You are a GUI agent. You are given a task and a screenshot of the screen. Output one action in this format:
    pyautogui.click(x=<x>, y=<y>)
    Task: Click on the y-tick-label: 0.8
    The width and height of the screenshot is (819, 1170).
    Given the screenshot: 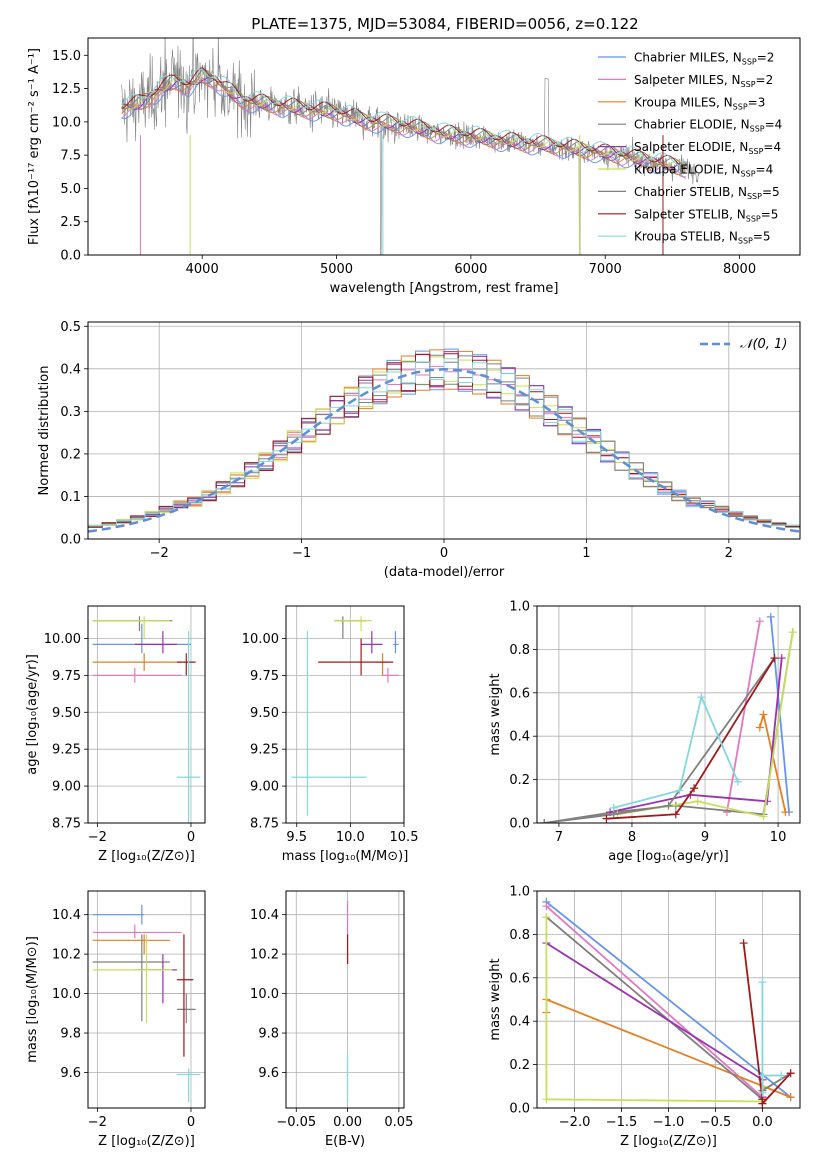 What is the action you would take?
    pyautogui.click(x=519, y=935)
    